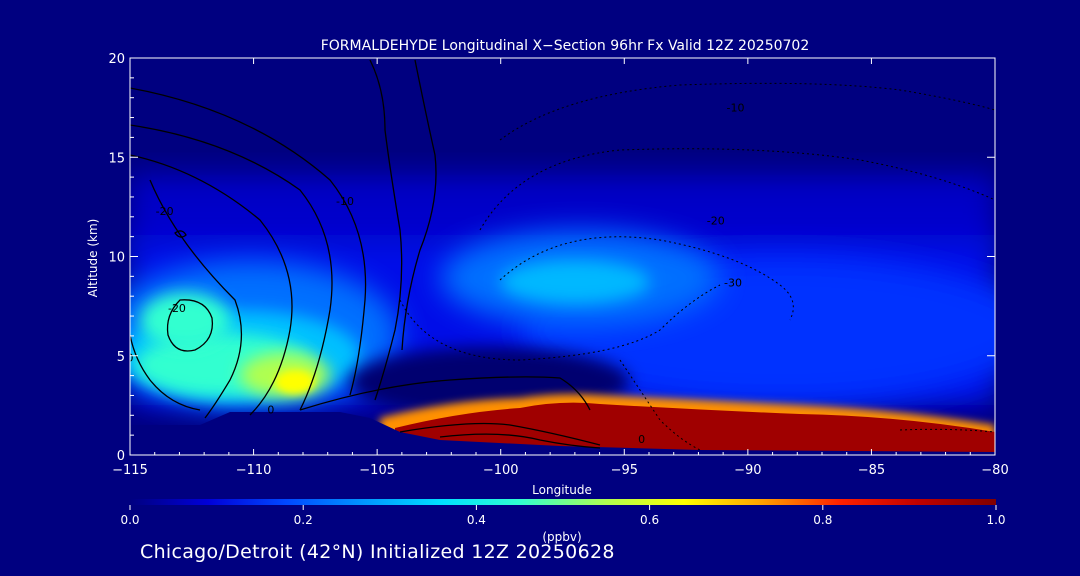 This screenshot has height=576, width=1080. I want to click on colorbar-tick-label: 0.0, so click(129, 520).